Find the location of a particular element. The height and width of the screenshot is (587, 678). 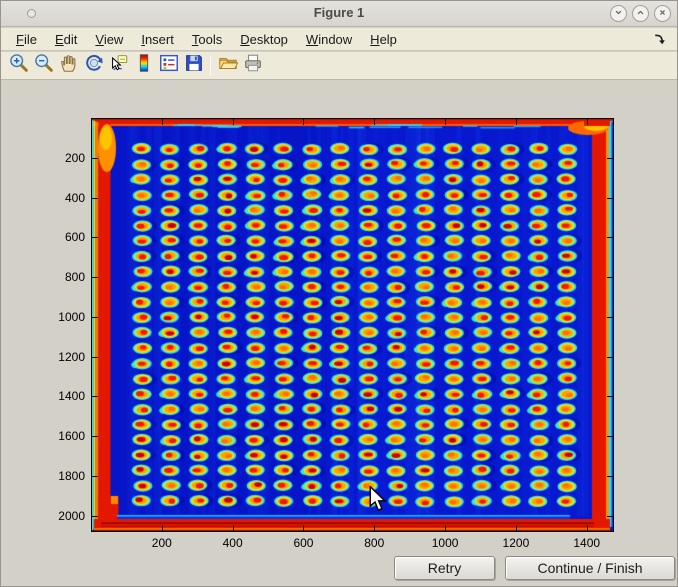

x-tick-label: 400 is located at coordinates (232, 543).